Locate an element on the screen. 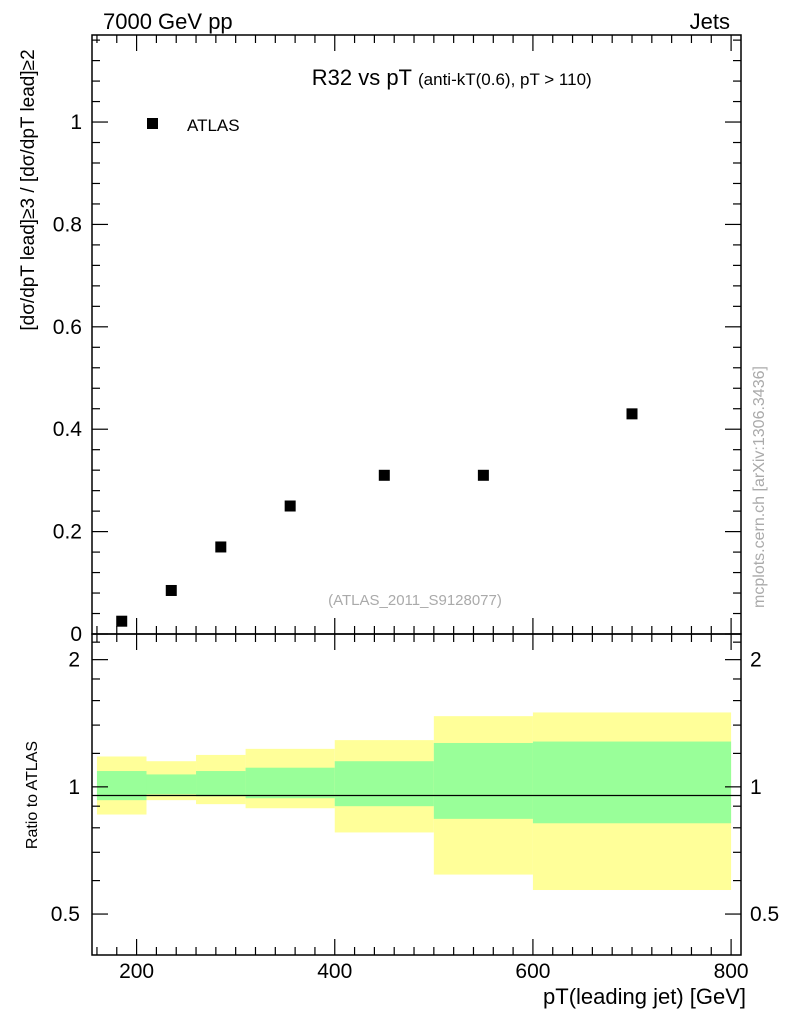 The width and height of the screenshot is (786, 1024). main-y-axis-label: [dσ/dpT lead]≥3 / [dσ/dpT lead]≥2 is located at coordinates (28, 189).